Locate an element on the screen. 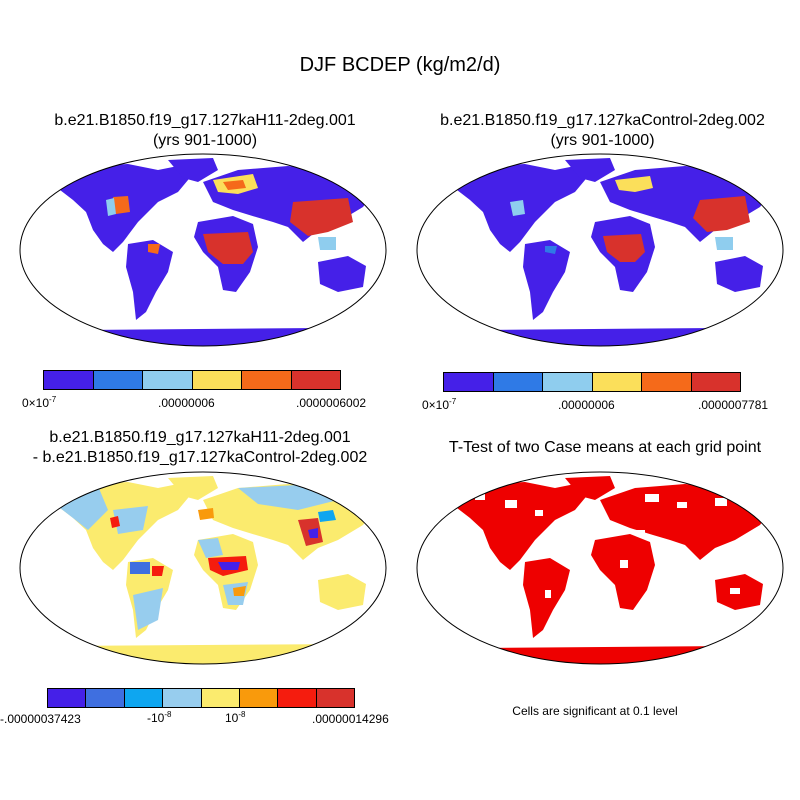 This screenshot has width=800, height=800. map-bottom-left is located at coordinates (203, 568).